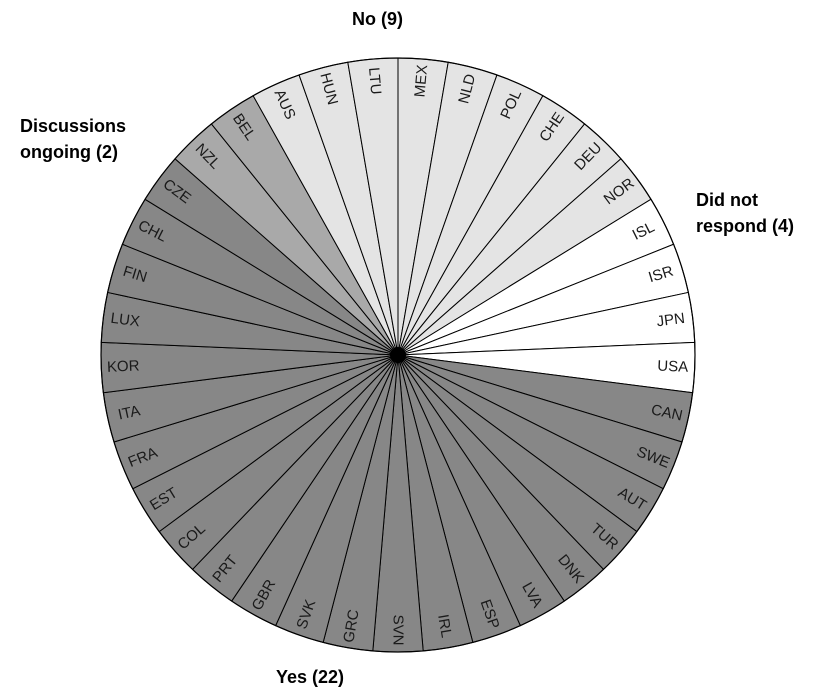 The image size is (825, 690). I want to click on slice-label-isr: ISR, so click(660, 275).